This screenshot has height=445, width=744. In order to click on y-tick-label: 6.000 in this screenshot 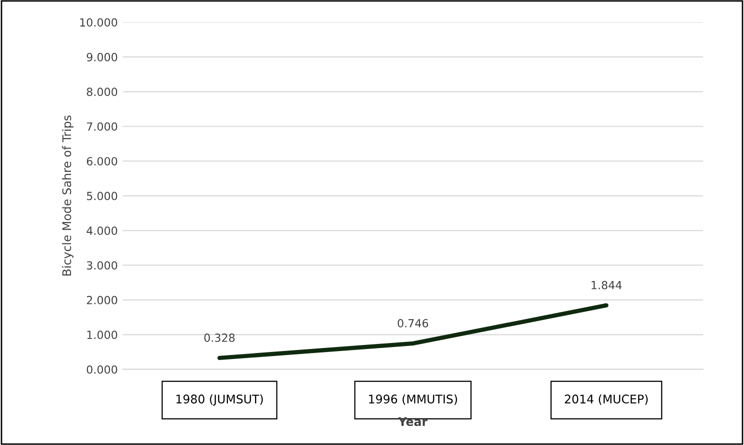, I will do `click(102, 161)`.